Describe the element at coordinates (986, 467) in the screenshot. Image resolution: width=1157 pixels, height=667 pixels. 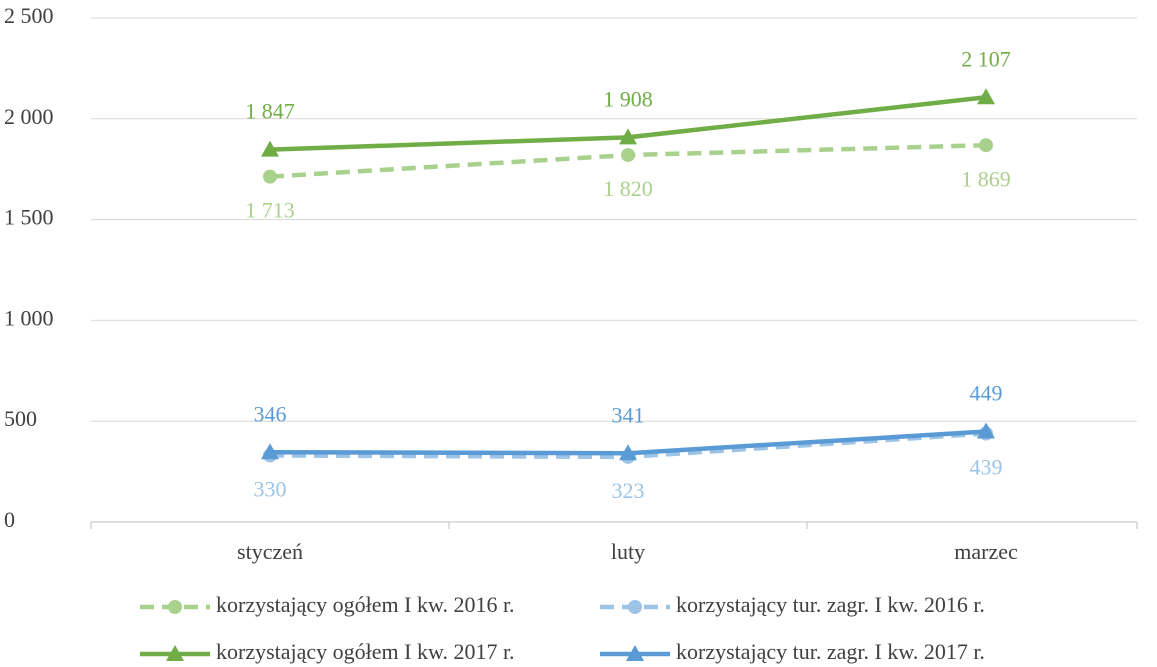
I see `data-label: 439` at that location.